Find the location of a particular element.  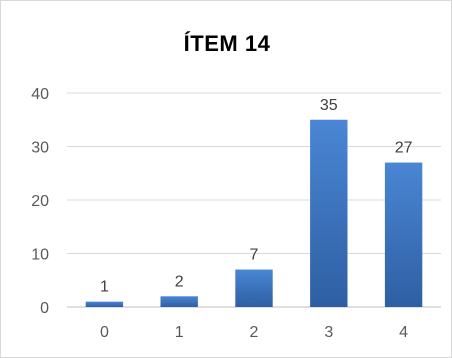

data-label-2: 7 is located at coordinates (254, 255).